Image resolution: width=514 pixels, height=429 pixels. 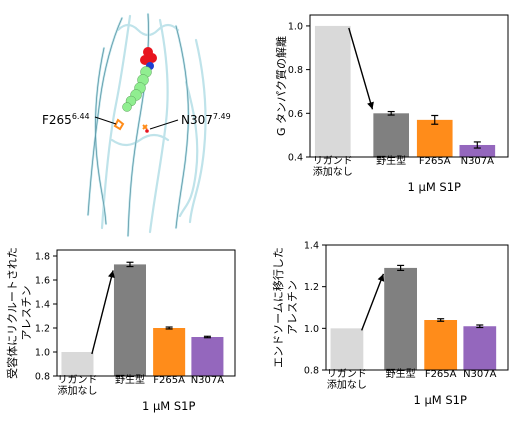 What do you see at coordinates (105, 120) in the screenshot?
I see `f265-pointer-line` at bounding box center [105, 120].